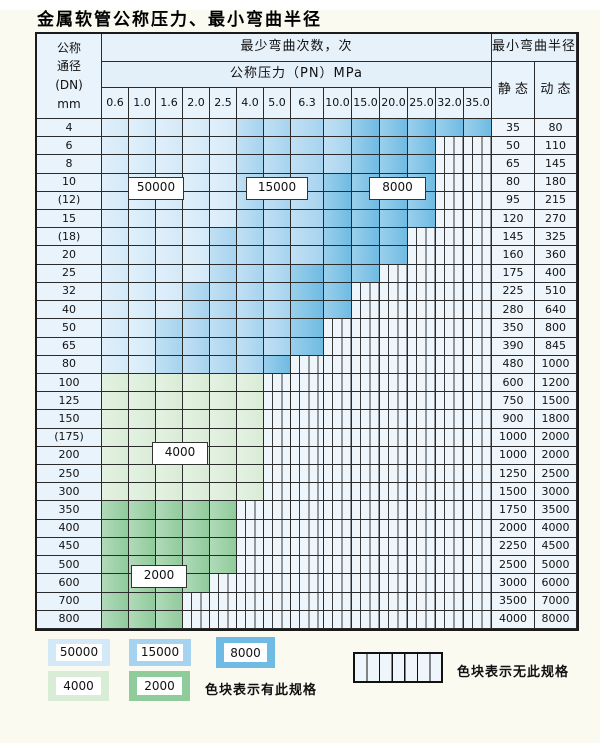 This screenshot has height=743, width=600. I want to click on legend-swatch-label: 15000, so click(160, 652).